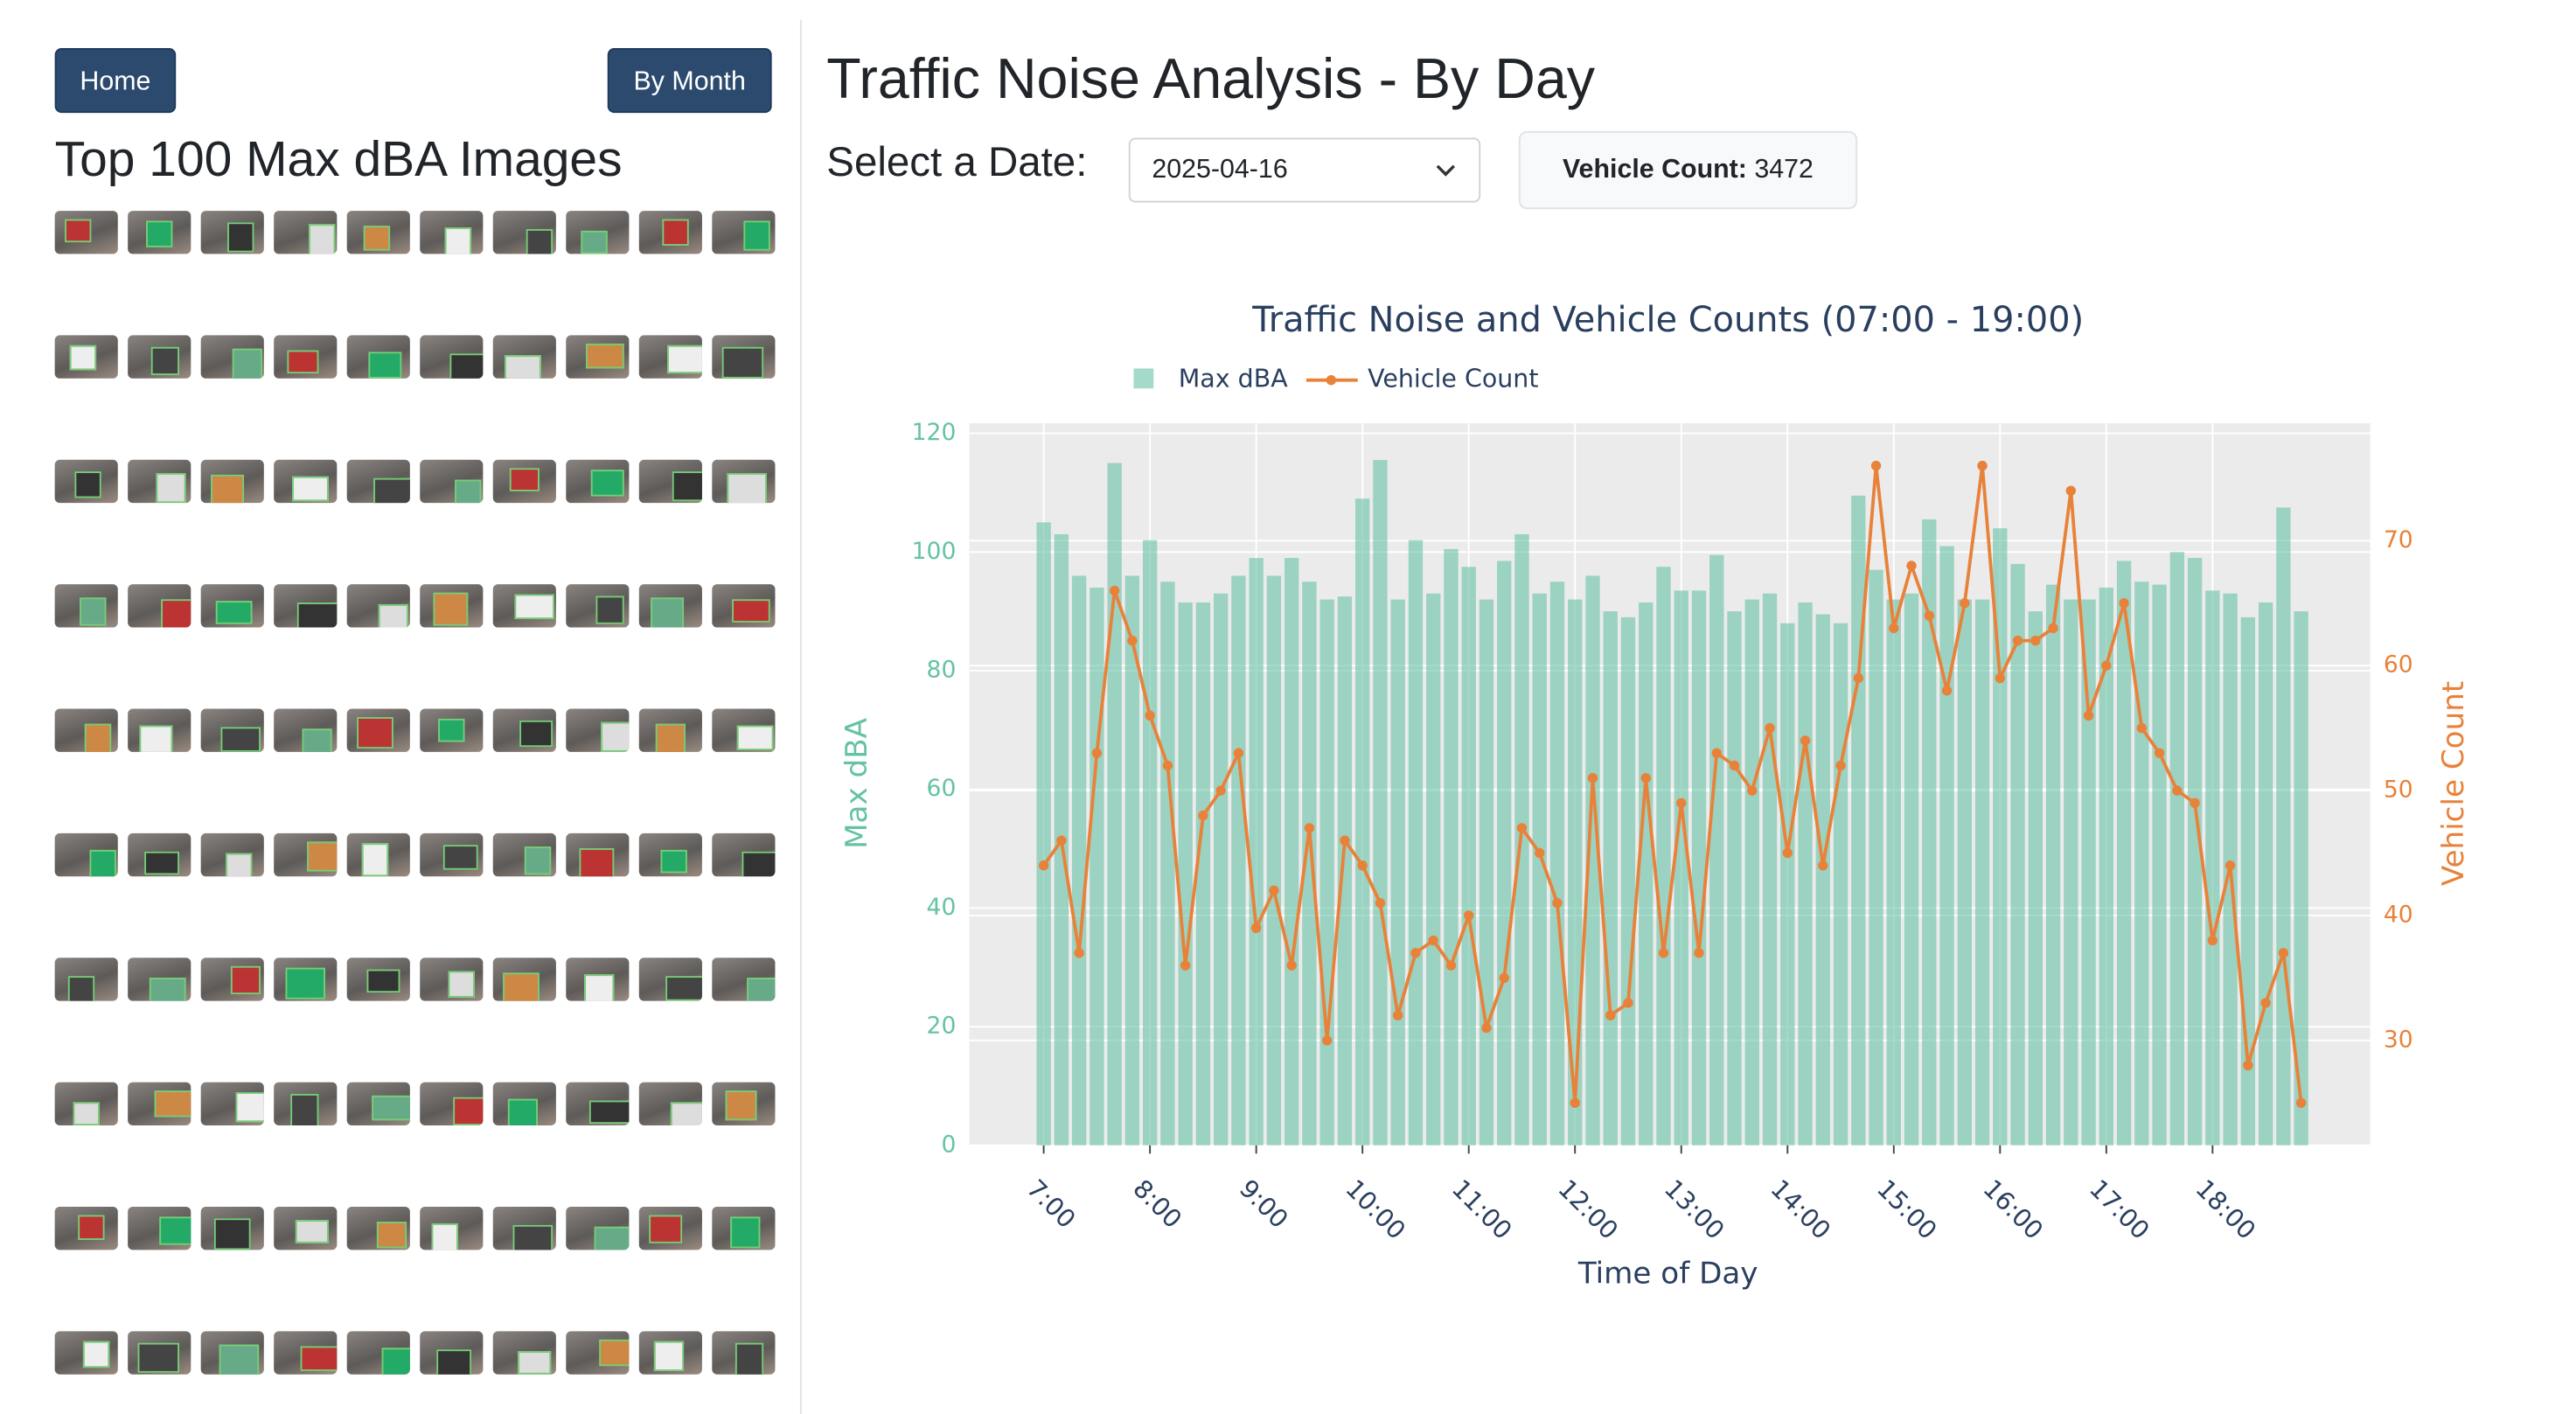 The image size is (2576, 1414). Describe the element at coordinates (689, 81) in the screenshot. I see `by-month-button: By Month` at that location.